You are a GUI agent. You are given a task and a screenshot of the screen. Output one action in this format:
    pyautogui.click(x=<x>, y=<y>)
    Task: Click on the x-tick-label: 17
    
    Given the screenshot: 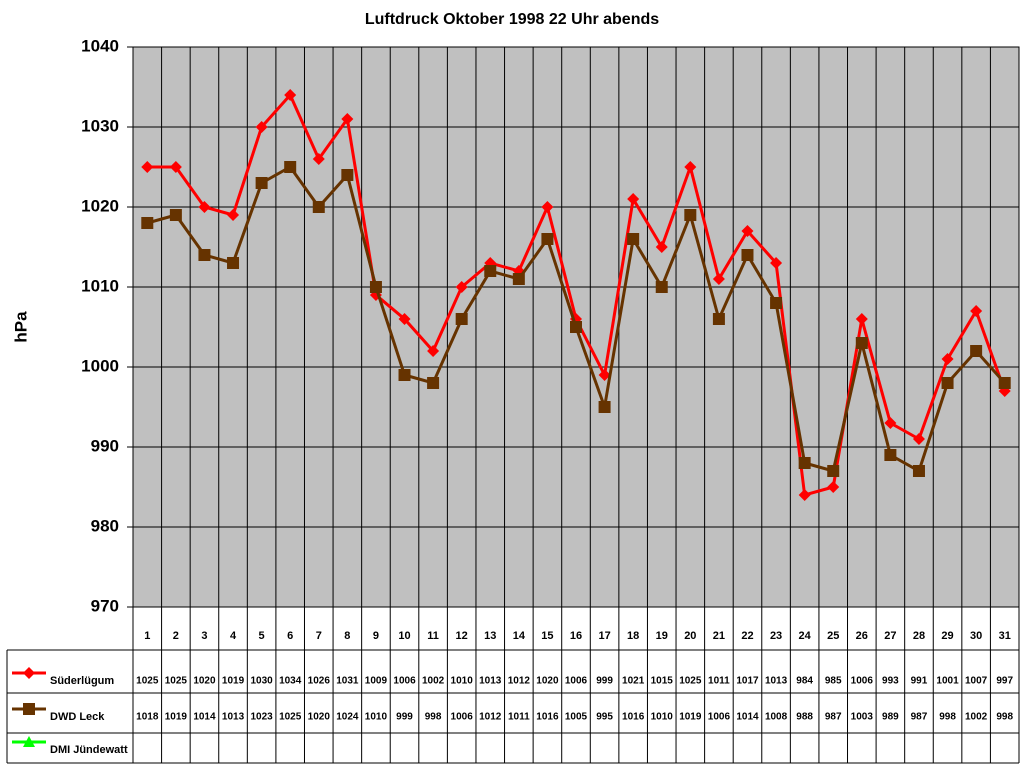 What is the action you would take?
    pyautogui.click(x=604, y=636)
    